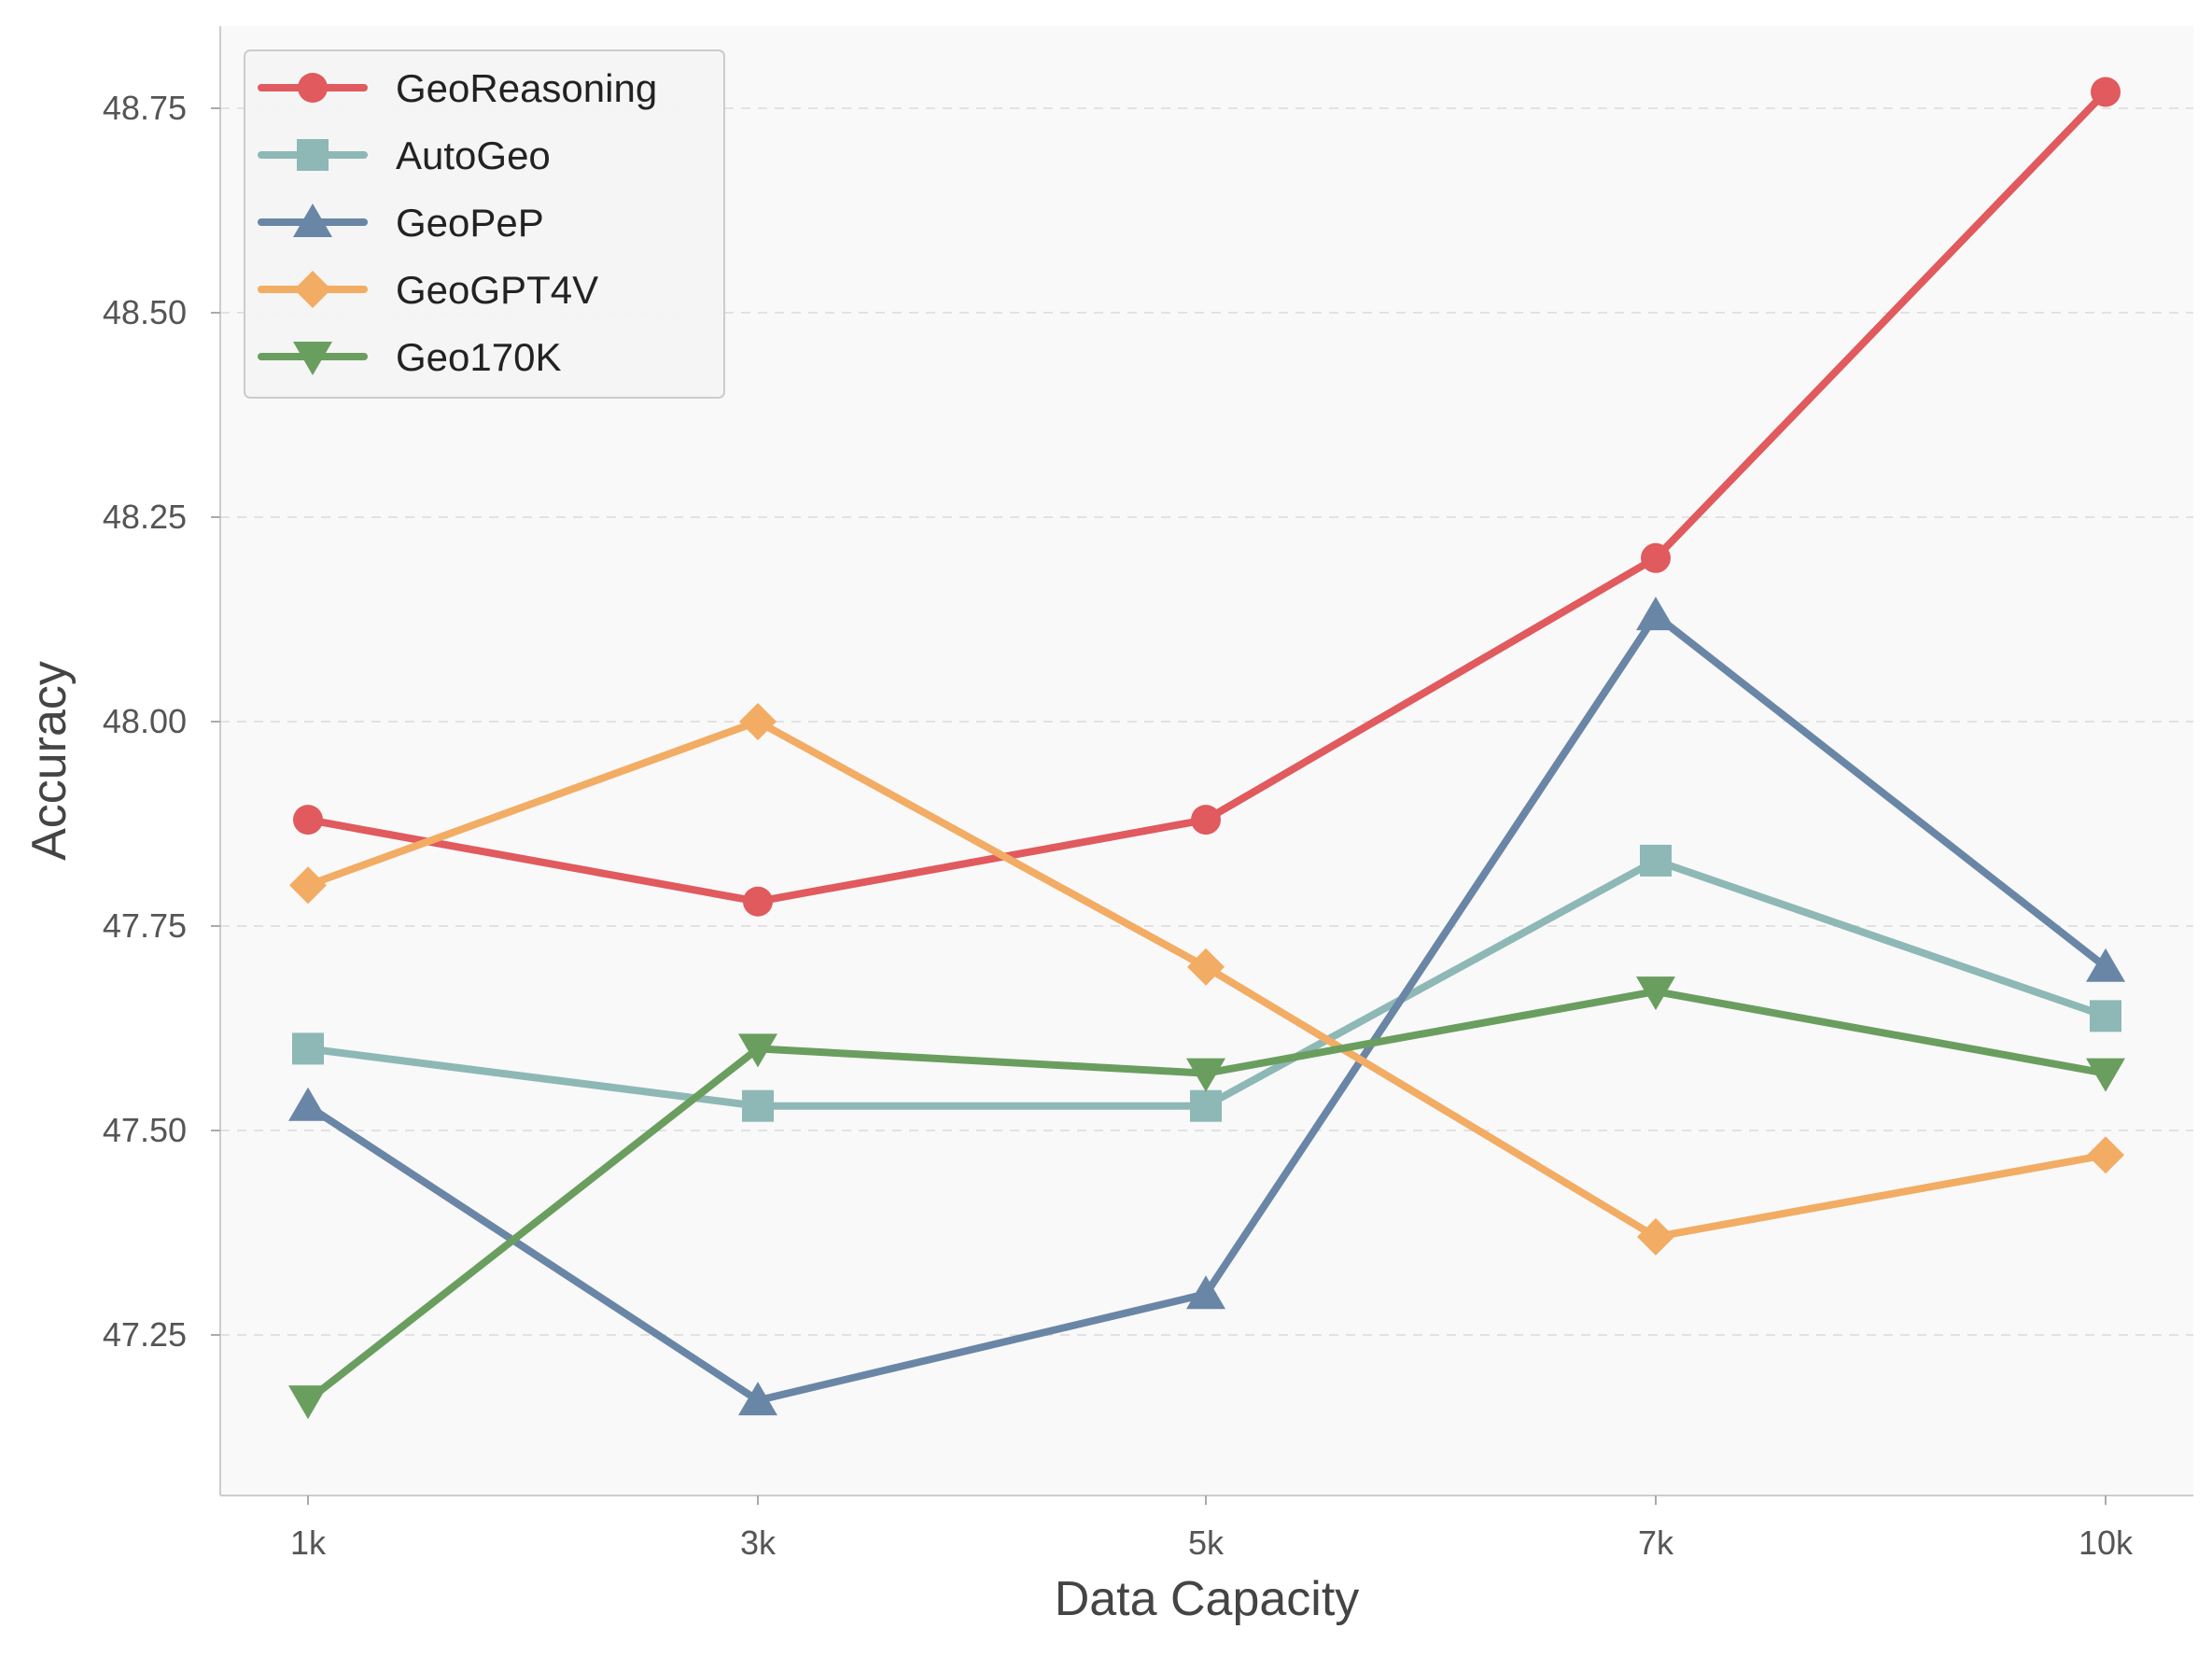  I want to click on legend-label-georeasoning: GeoReasoning, so click(526, 88).